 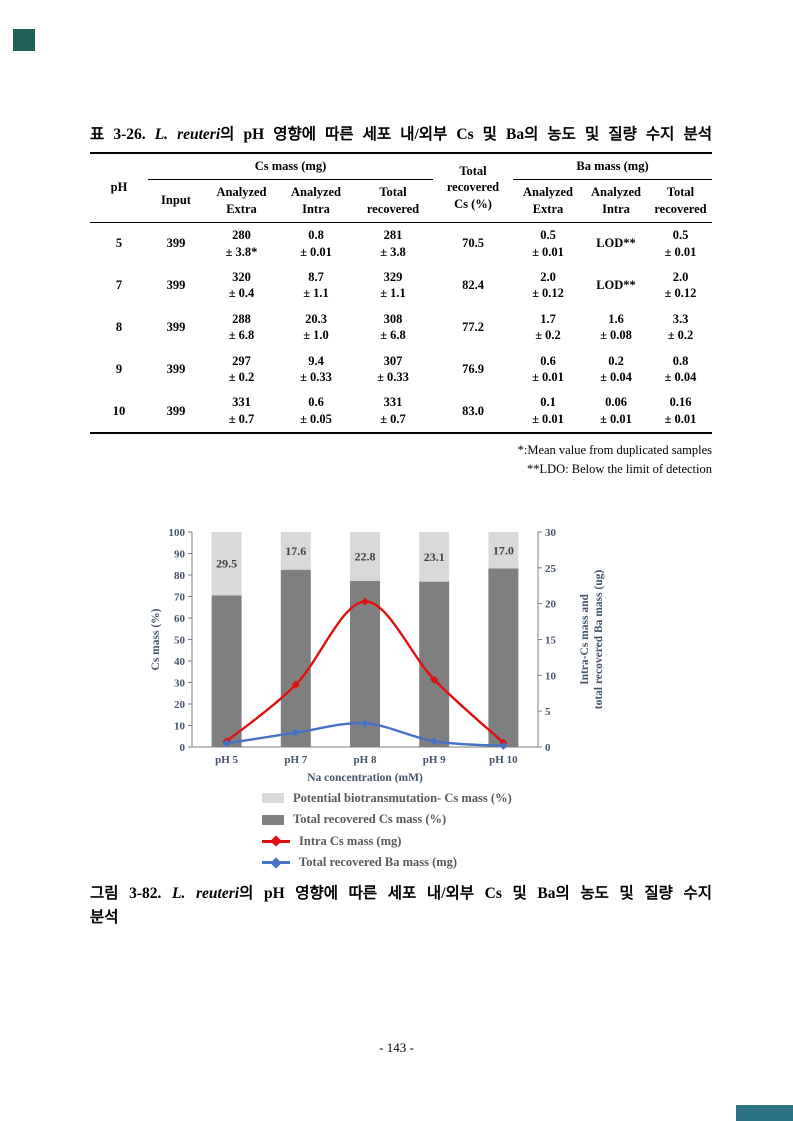 I want to click on svg-text: 100, so click(x=177, y=533).